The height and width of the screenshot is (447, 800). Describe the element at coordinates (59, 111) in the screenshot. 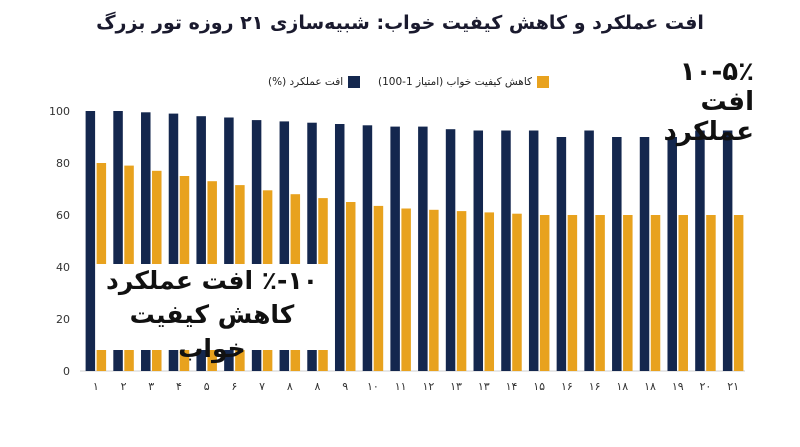

I see `y-tick-label: 100` at that location.